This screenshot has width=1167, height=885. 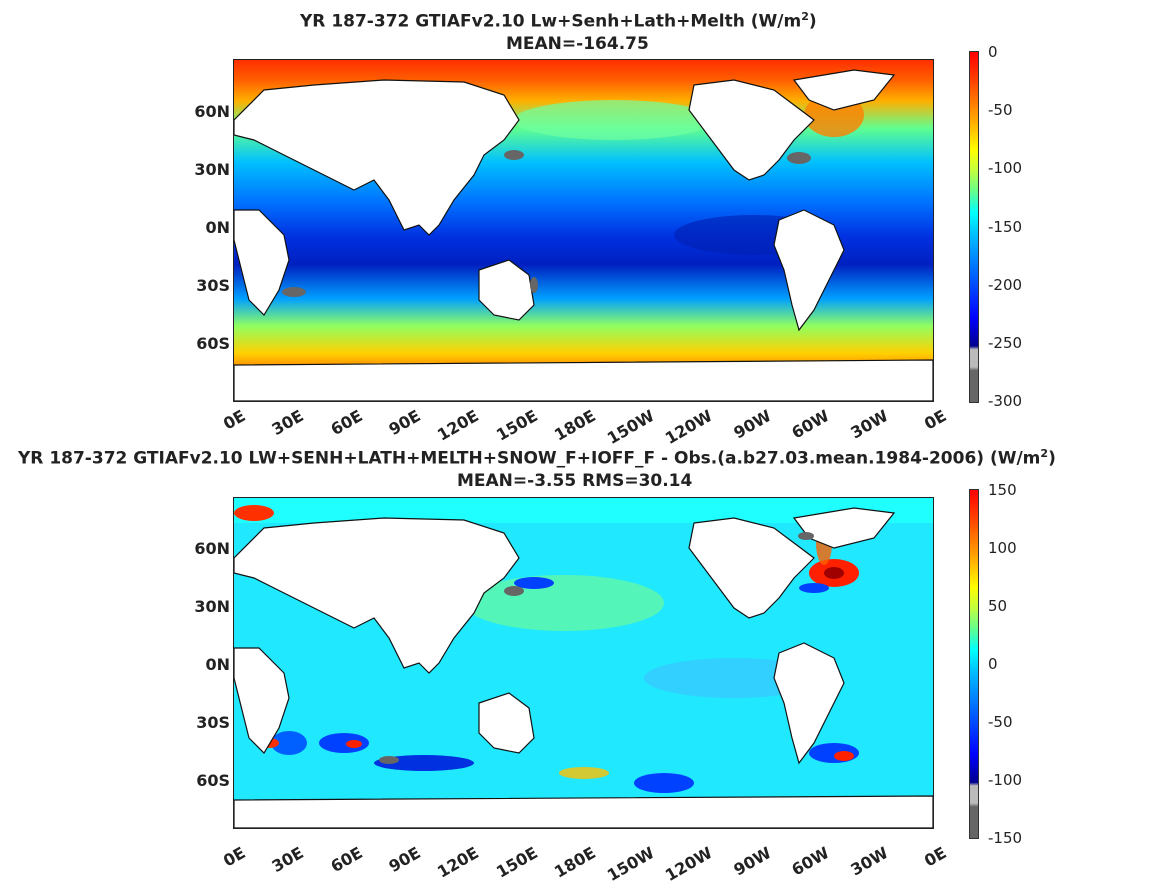 What do you see at coordinates (212, 548) in the screenshot?
I see `panel2-lat-label-60n: 60N` at bounding box center [212, 548].